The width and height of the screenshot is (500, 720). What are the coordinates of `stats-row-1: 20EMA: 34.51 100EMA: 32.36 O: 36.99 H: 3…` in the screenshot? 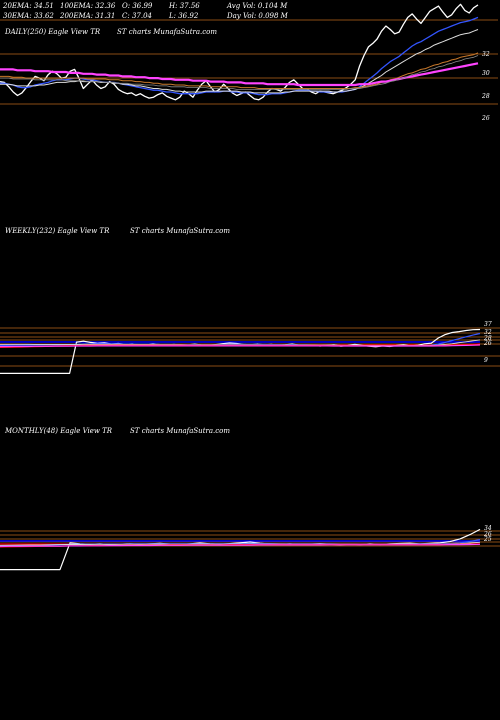 It's located at (160, 6).